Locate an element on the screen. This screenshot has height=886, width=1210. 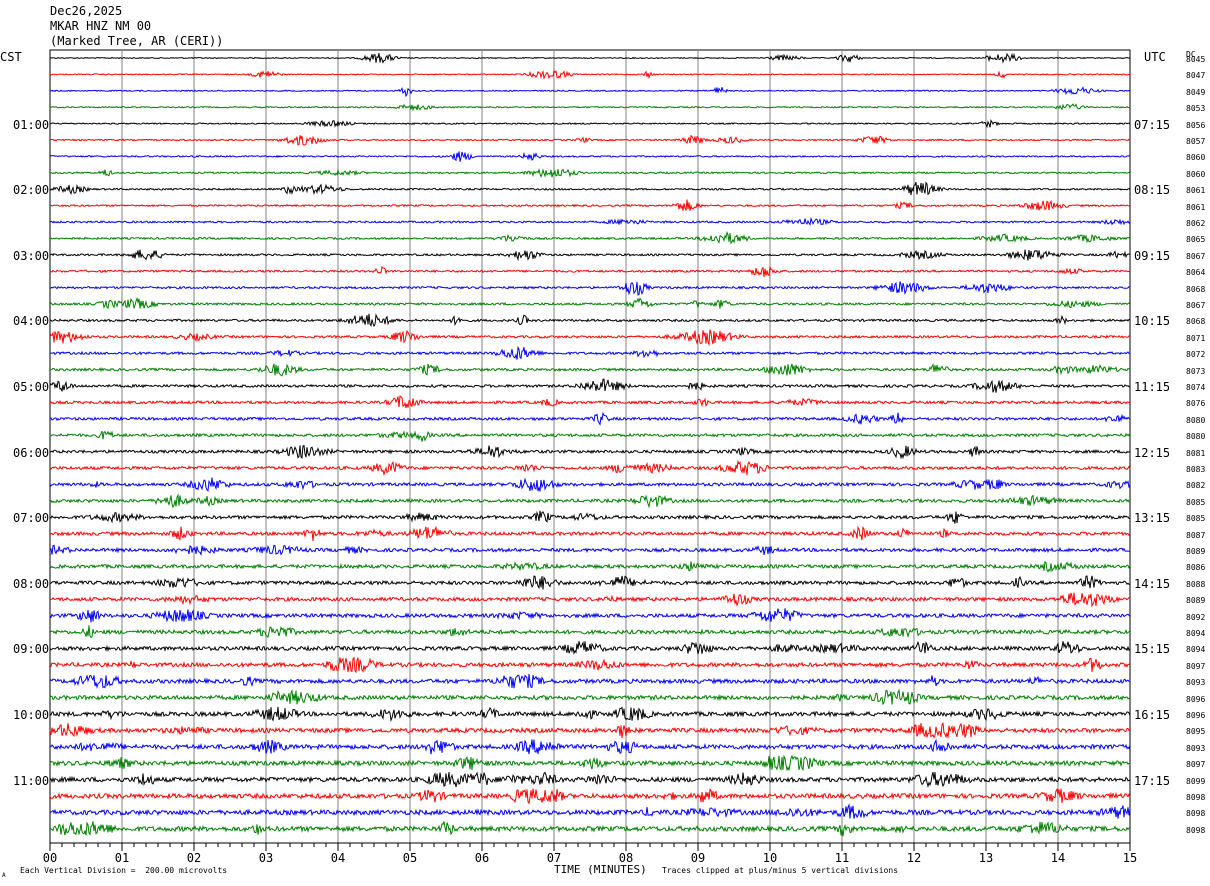
cst-label: CST is located at coordinates (11, 57).